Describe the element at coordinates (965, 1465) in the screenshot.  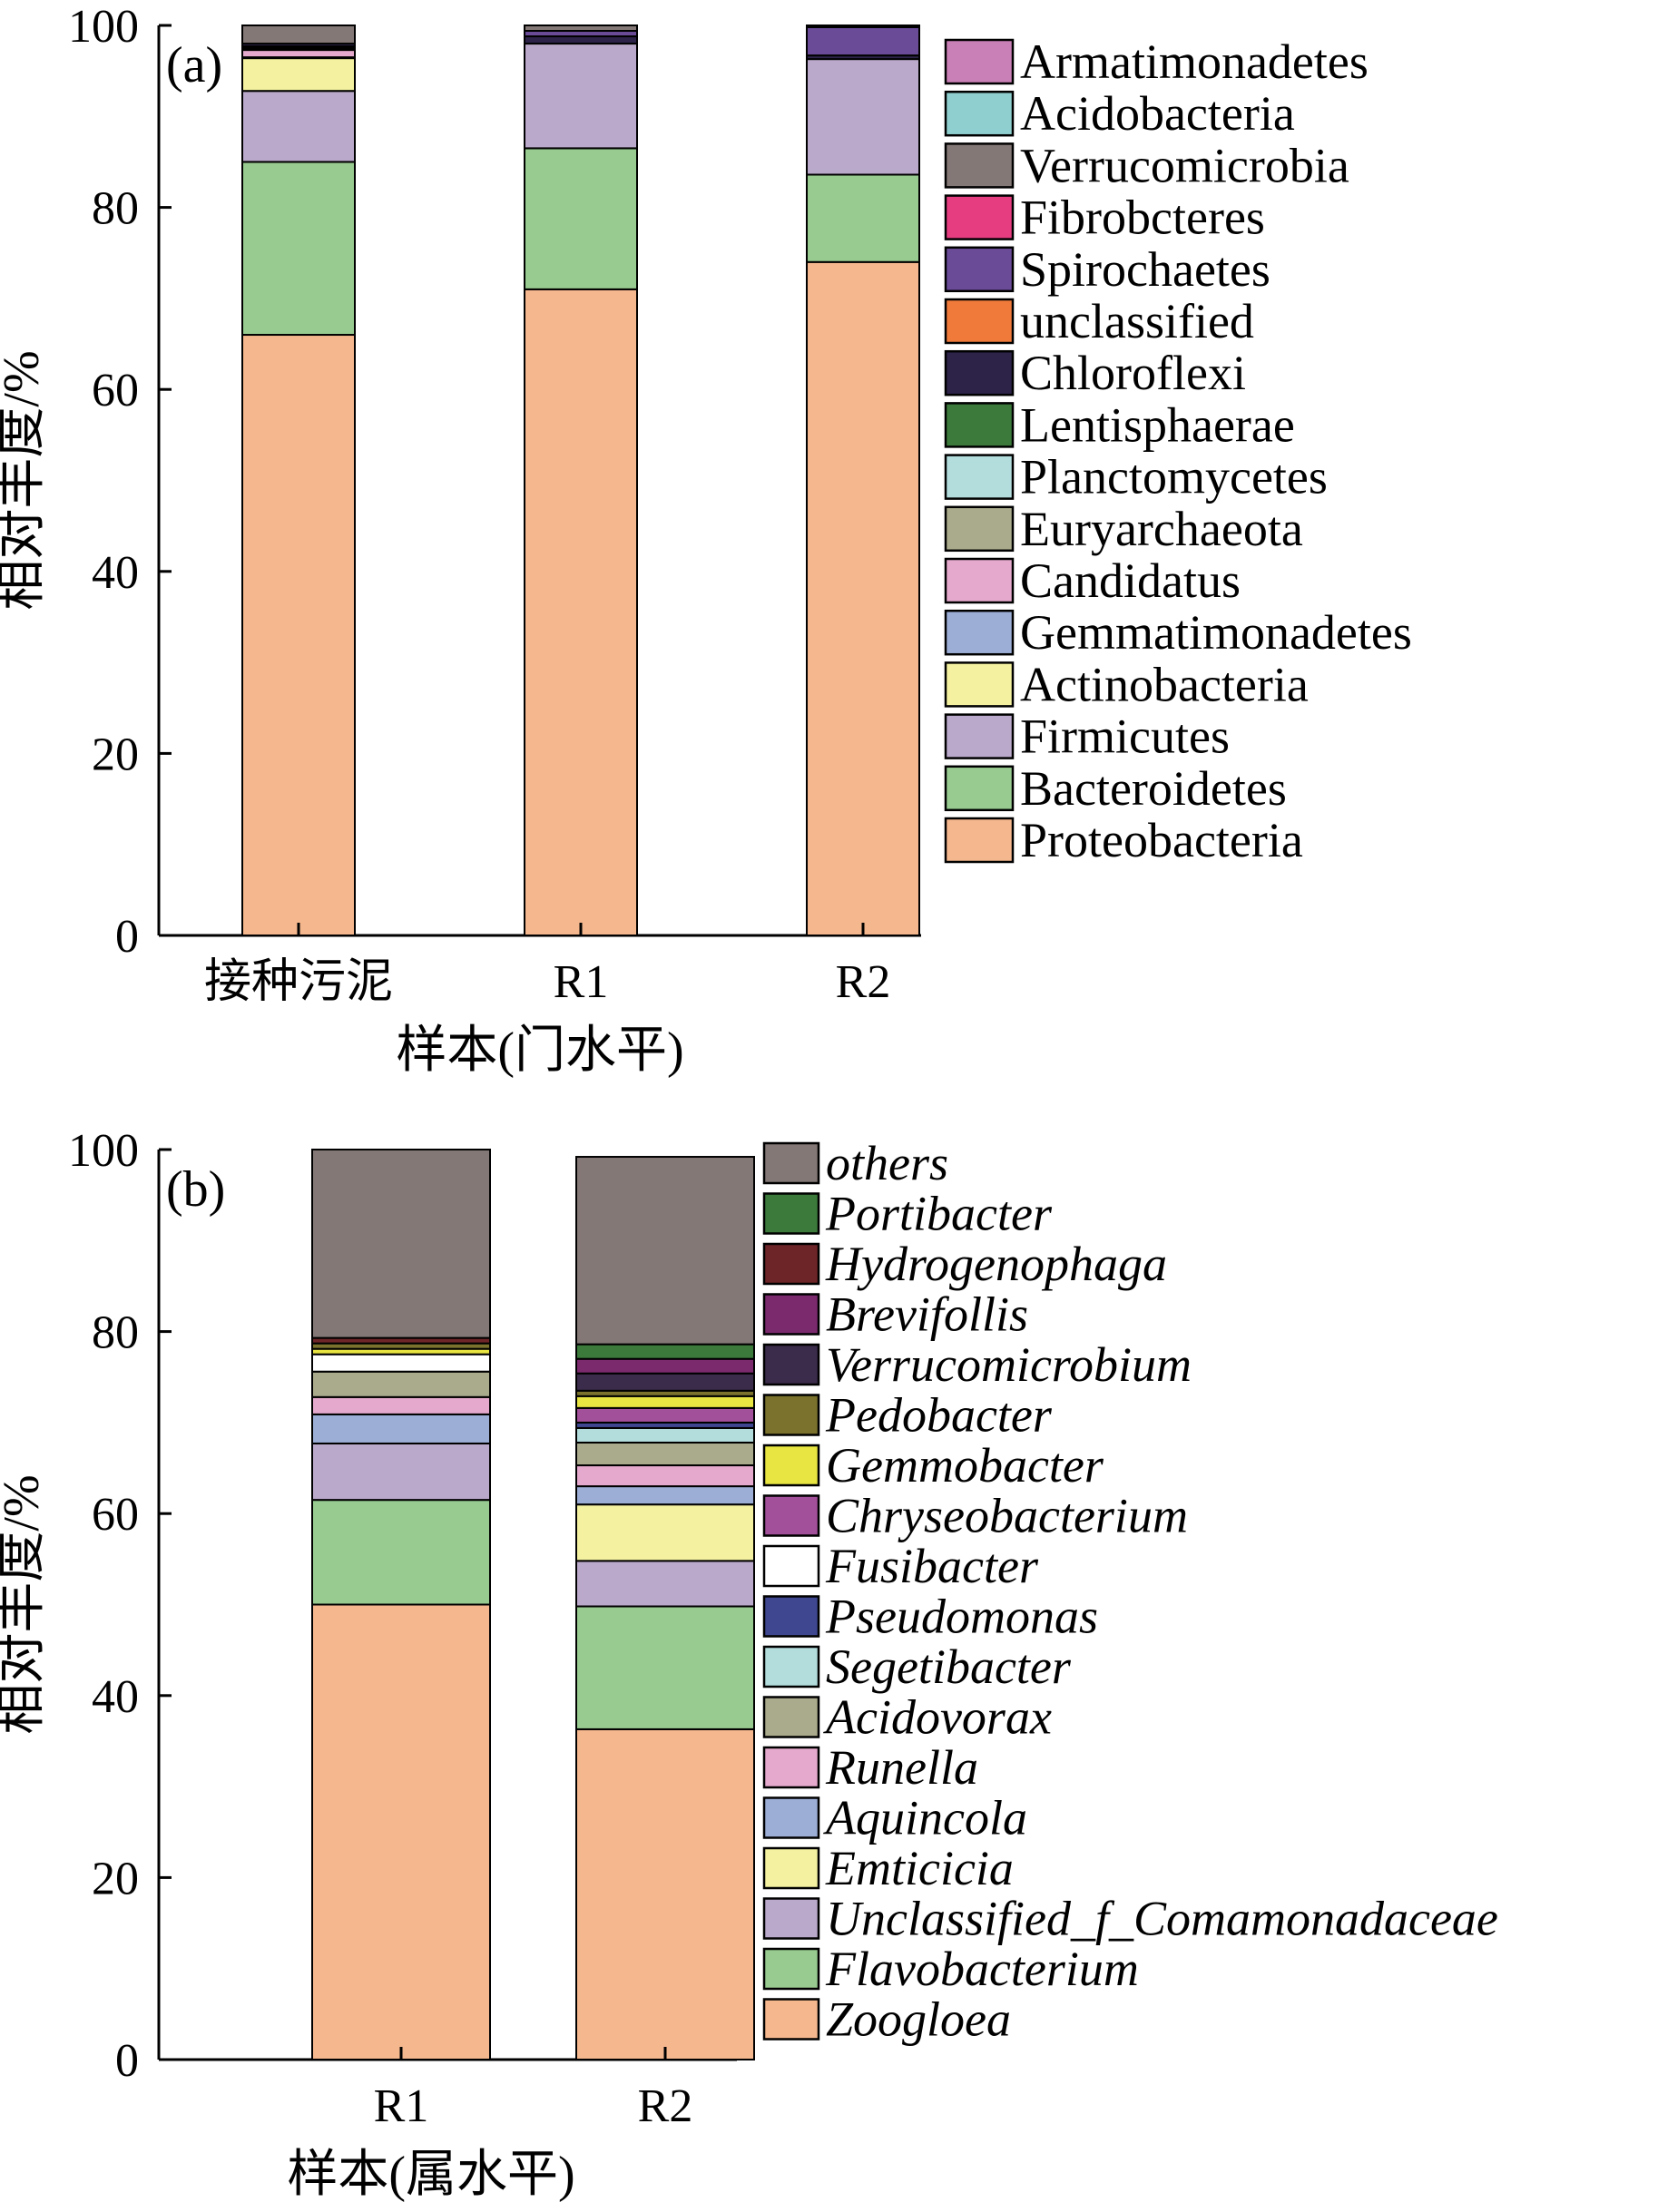
I see `legend-label: Gemmobacter` at that location.